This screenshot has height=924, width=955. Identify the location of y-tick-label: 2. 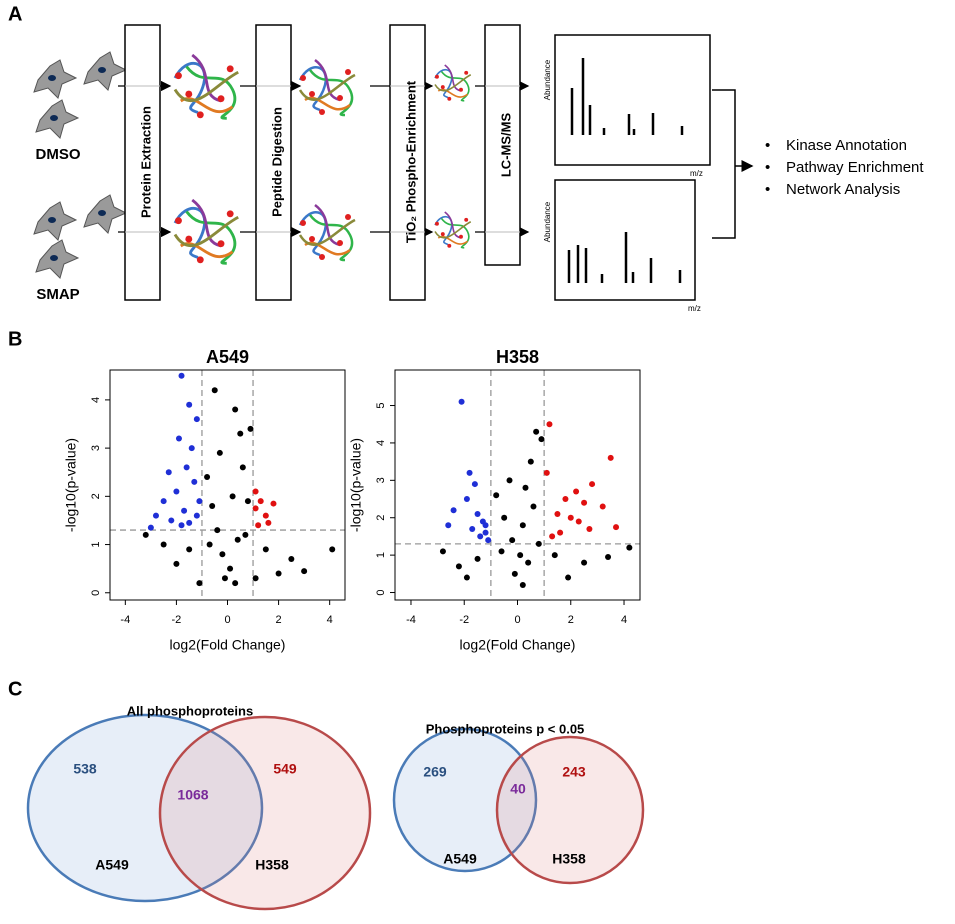
(96, 496).